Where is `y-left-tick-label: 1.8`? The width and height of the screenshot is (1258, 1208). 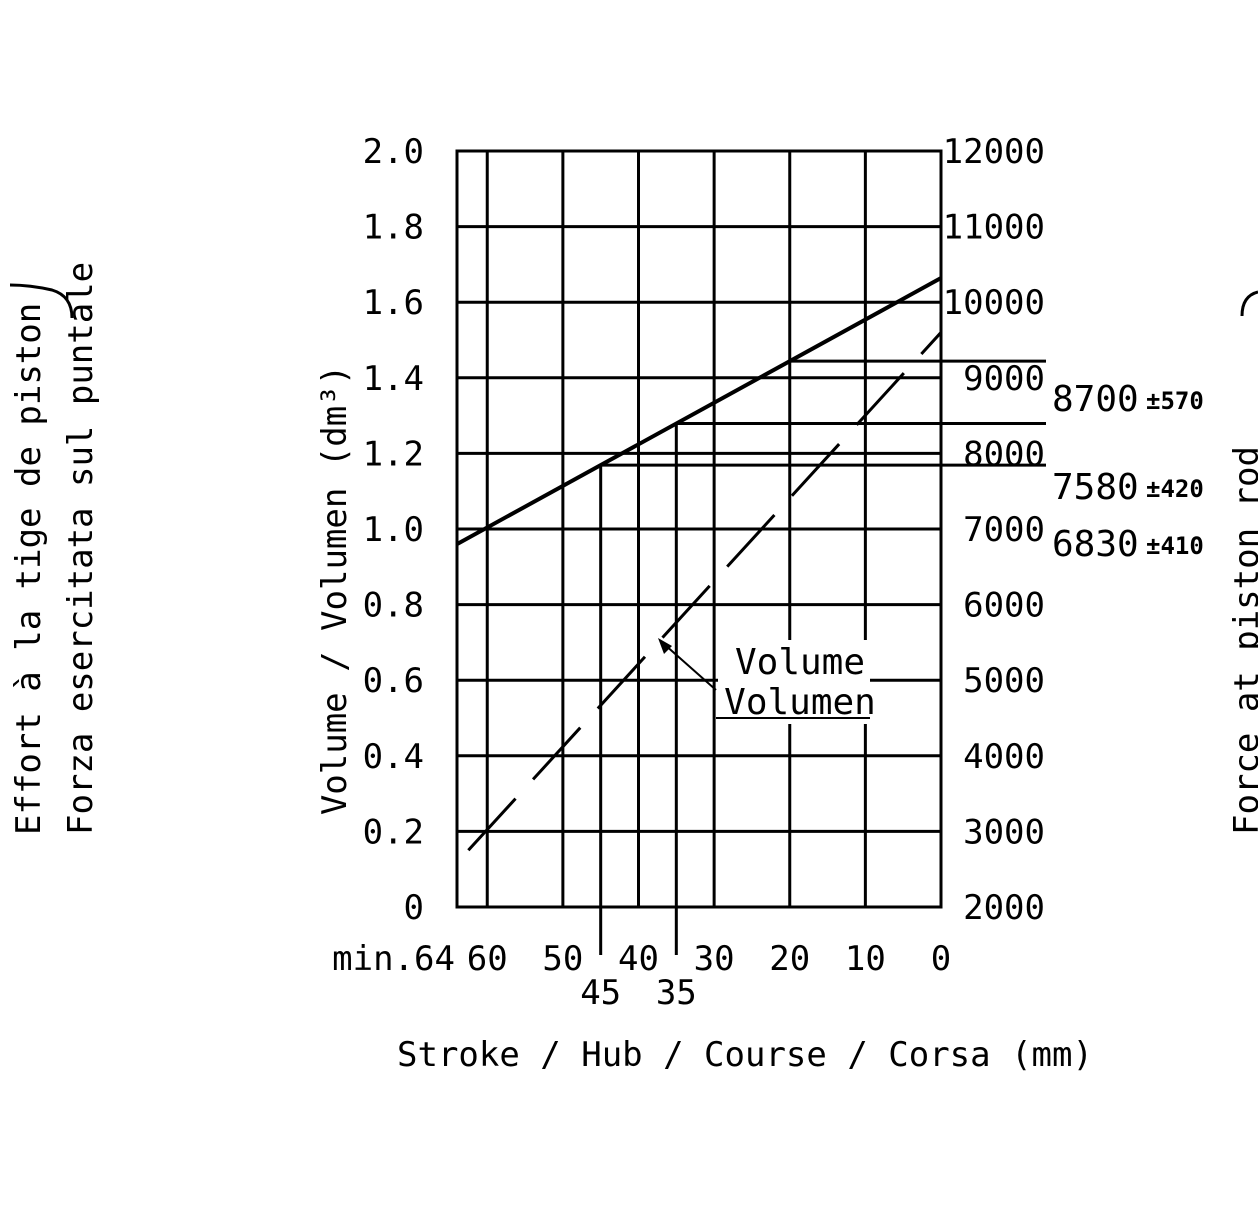 y-left-tick-label: 1.8 is located at coordinates (393, 228).